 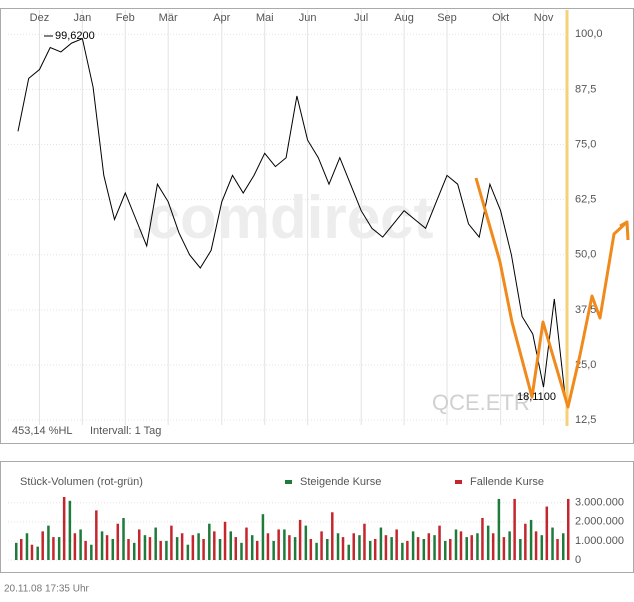 What do you see at coordinates (599, 522) in the screenshot?
I see `y-tick-label: 2.000.000` at bounding box center [599, 522].